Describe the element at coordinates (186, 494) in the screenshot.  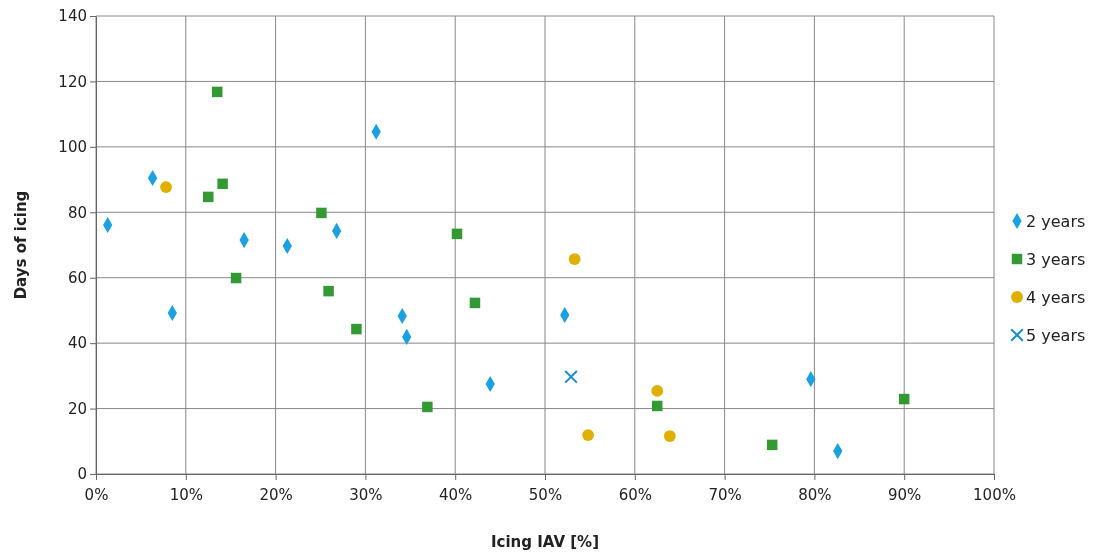
I see `x-tick-label: 10%` at that location.